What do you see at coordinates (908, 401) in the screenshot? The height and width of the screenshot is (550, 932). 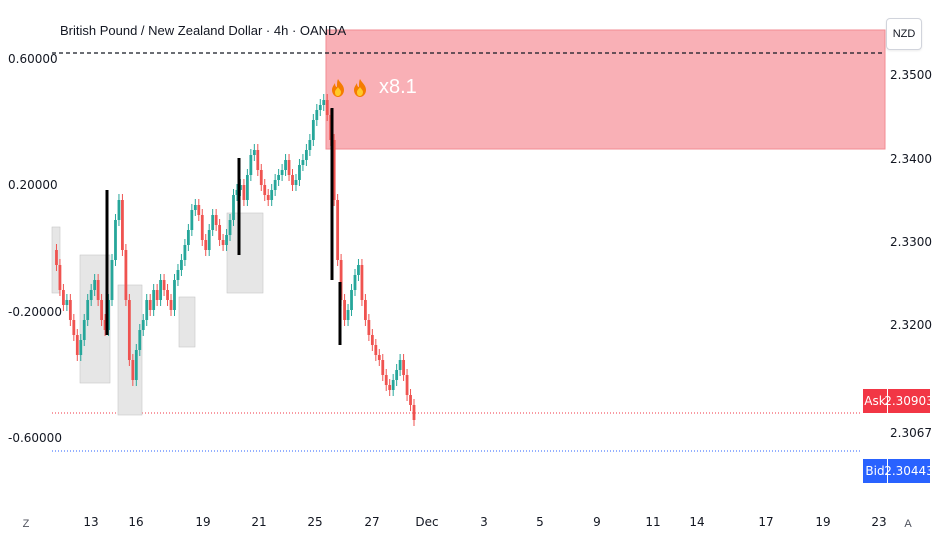 I see `ask-price-badge: 2.30903` at bounding box center [908, 401].